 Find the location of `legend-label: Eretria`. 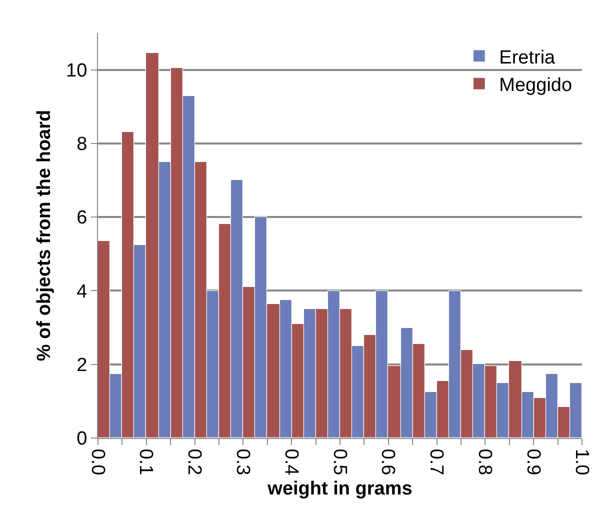

legend-label: Eretria is located at coordinates (527, 57).